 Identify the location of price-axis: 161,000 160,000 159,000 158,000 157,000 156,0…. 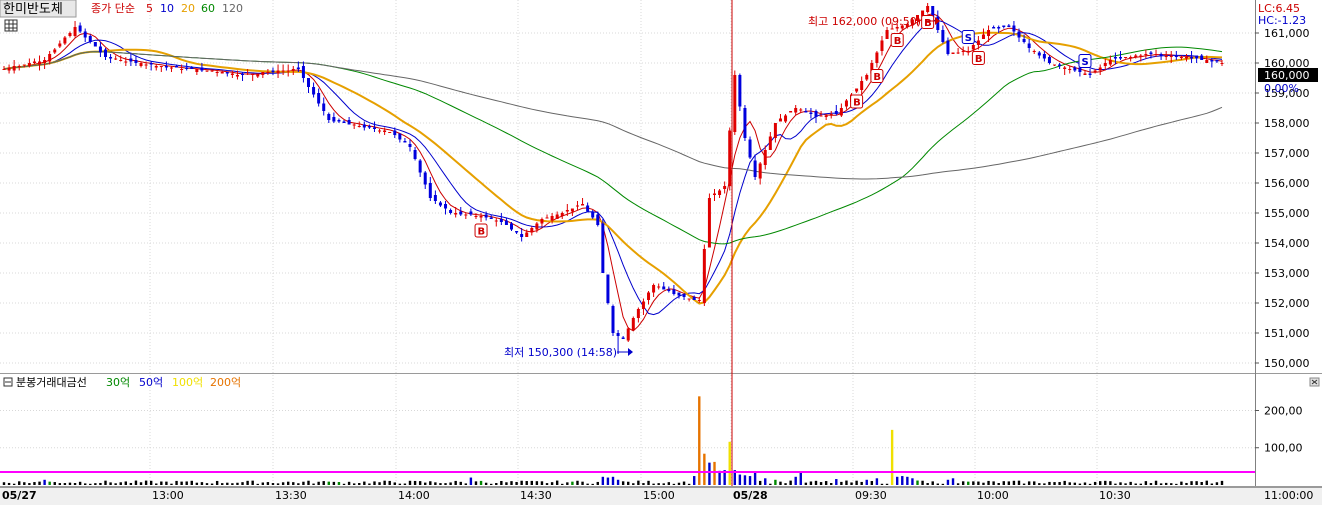
(1282, 198).